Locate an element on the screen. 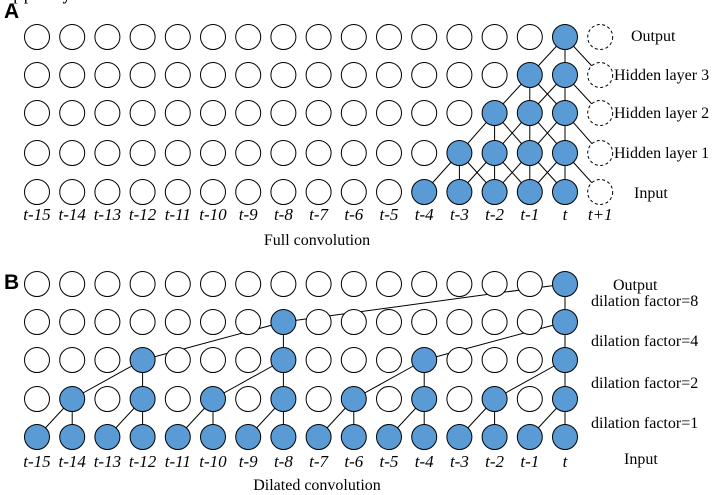 This screenshot has width=720, height=495. panel-a-future-node is located at coordinates (600, 37).